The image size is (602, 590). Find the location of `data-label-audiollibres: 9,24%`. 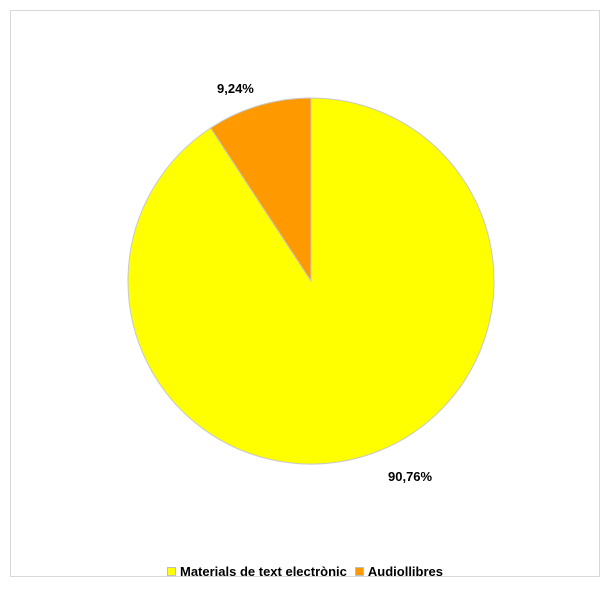

data-label-audiollibres: 9,24% is located at coordinates (235, 88).